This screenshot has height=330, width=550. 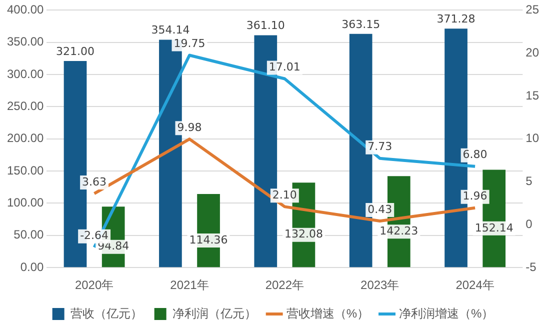 What do you see at coordinates (25, 203) in the screenshot?
I see `y-tick-label: 100.00` at bounding box center [25, 203].